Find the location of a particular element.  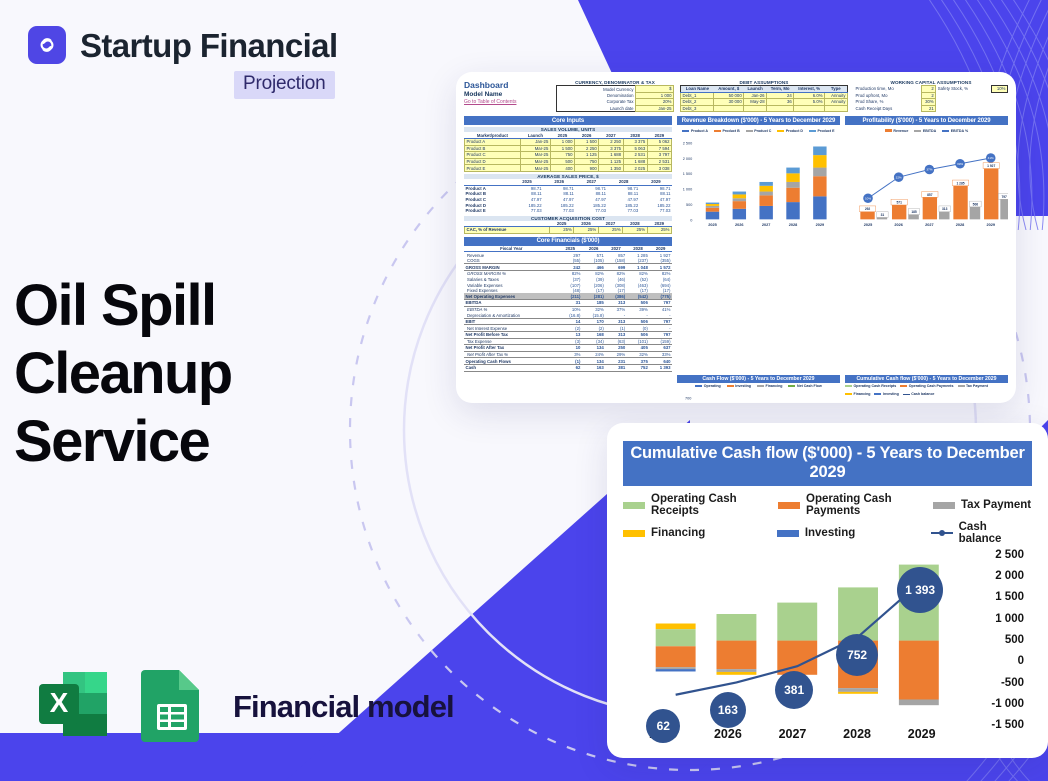

table-row: Net Profit After Tax % 3% 24% 29% 32% 33% is located at coordinates (568, 354).